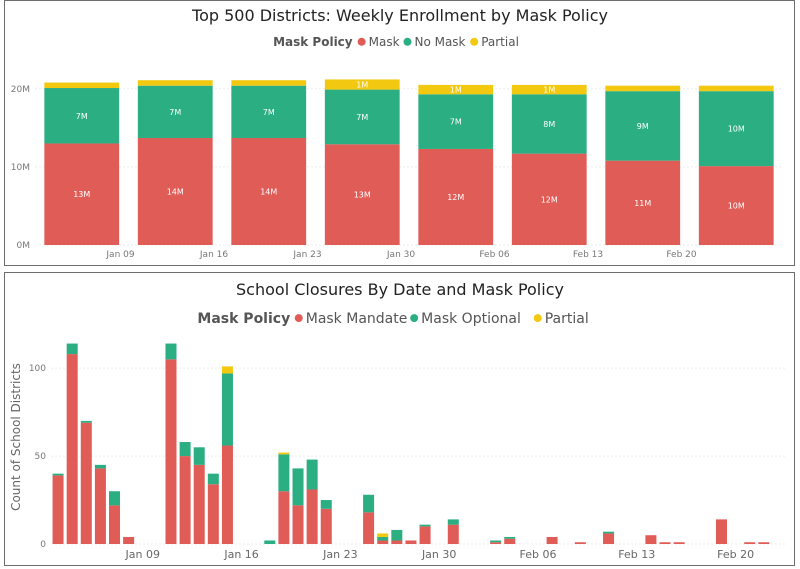 This screenshot has height=569, width=800. What do you see at coordinates (439, 42) in the screenshot?
I see `legend-item-1: No Mask` at bounding box center [439, 42].